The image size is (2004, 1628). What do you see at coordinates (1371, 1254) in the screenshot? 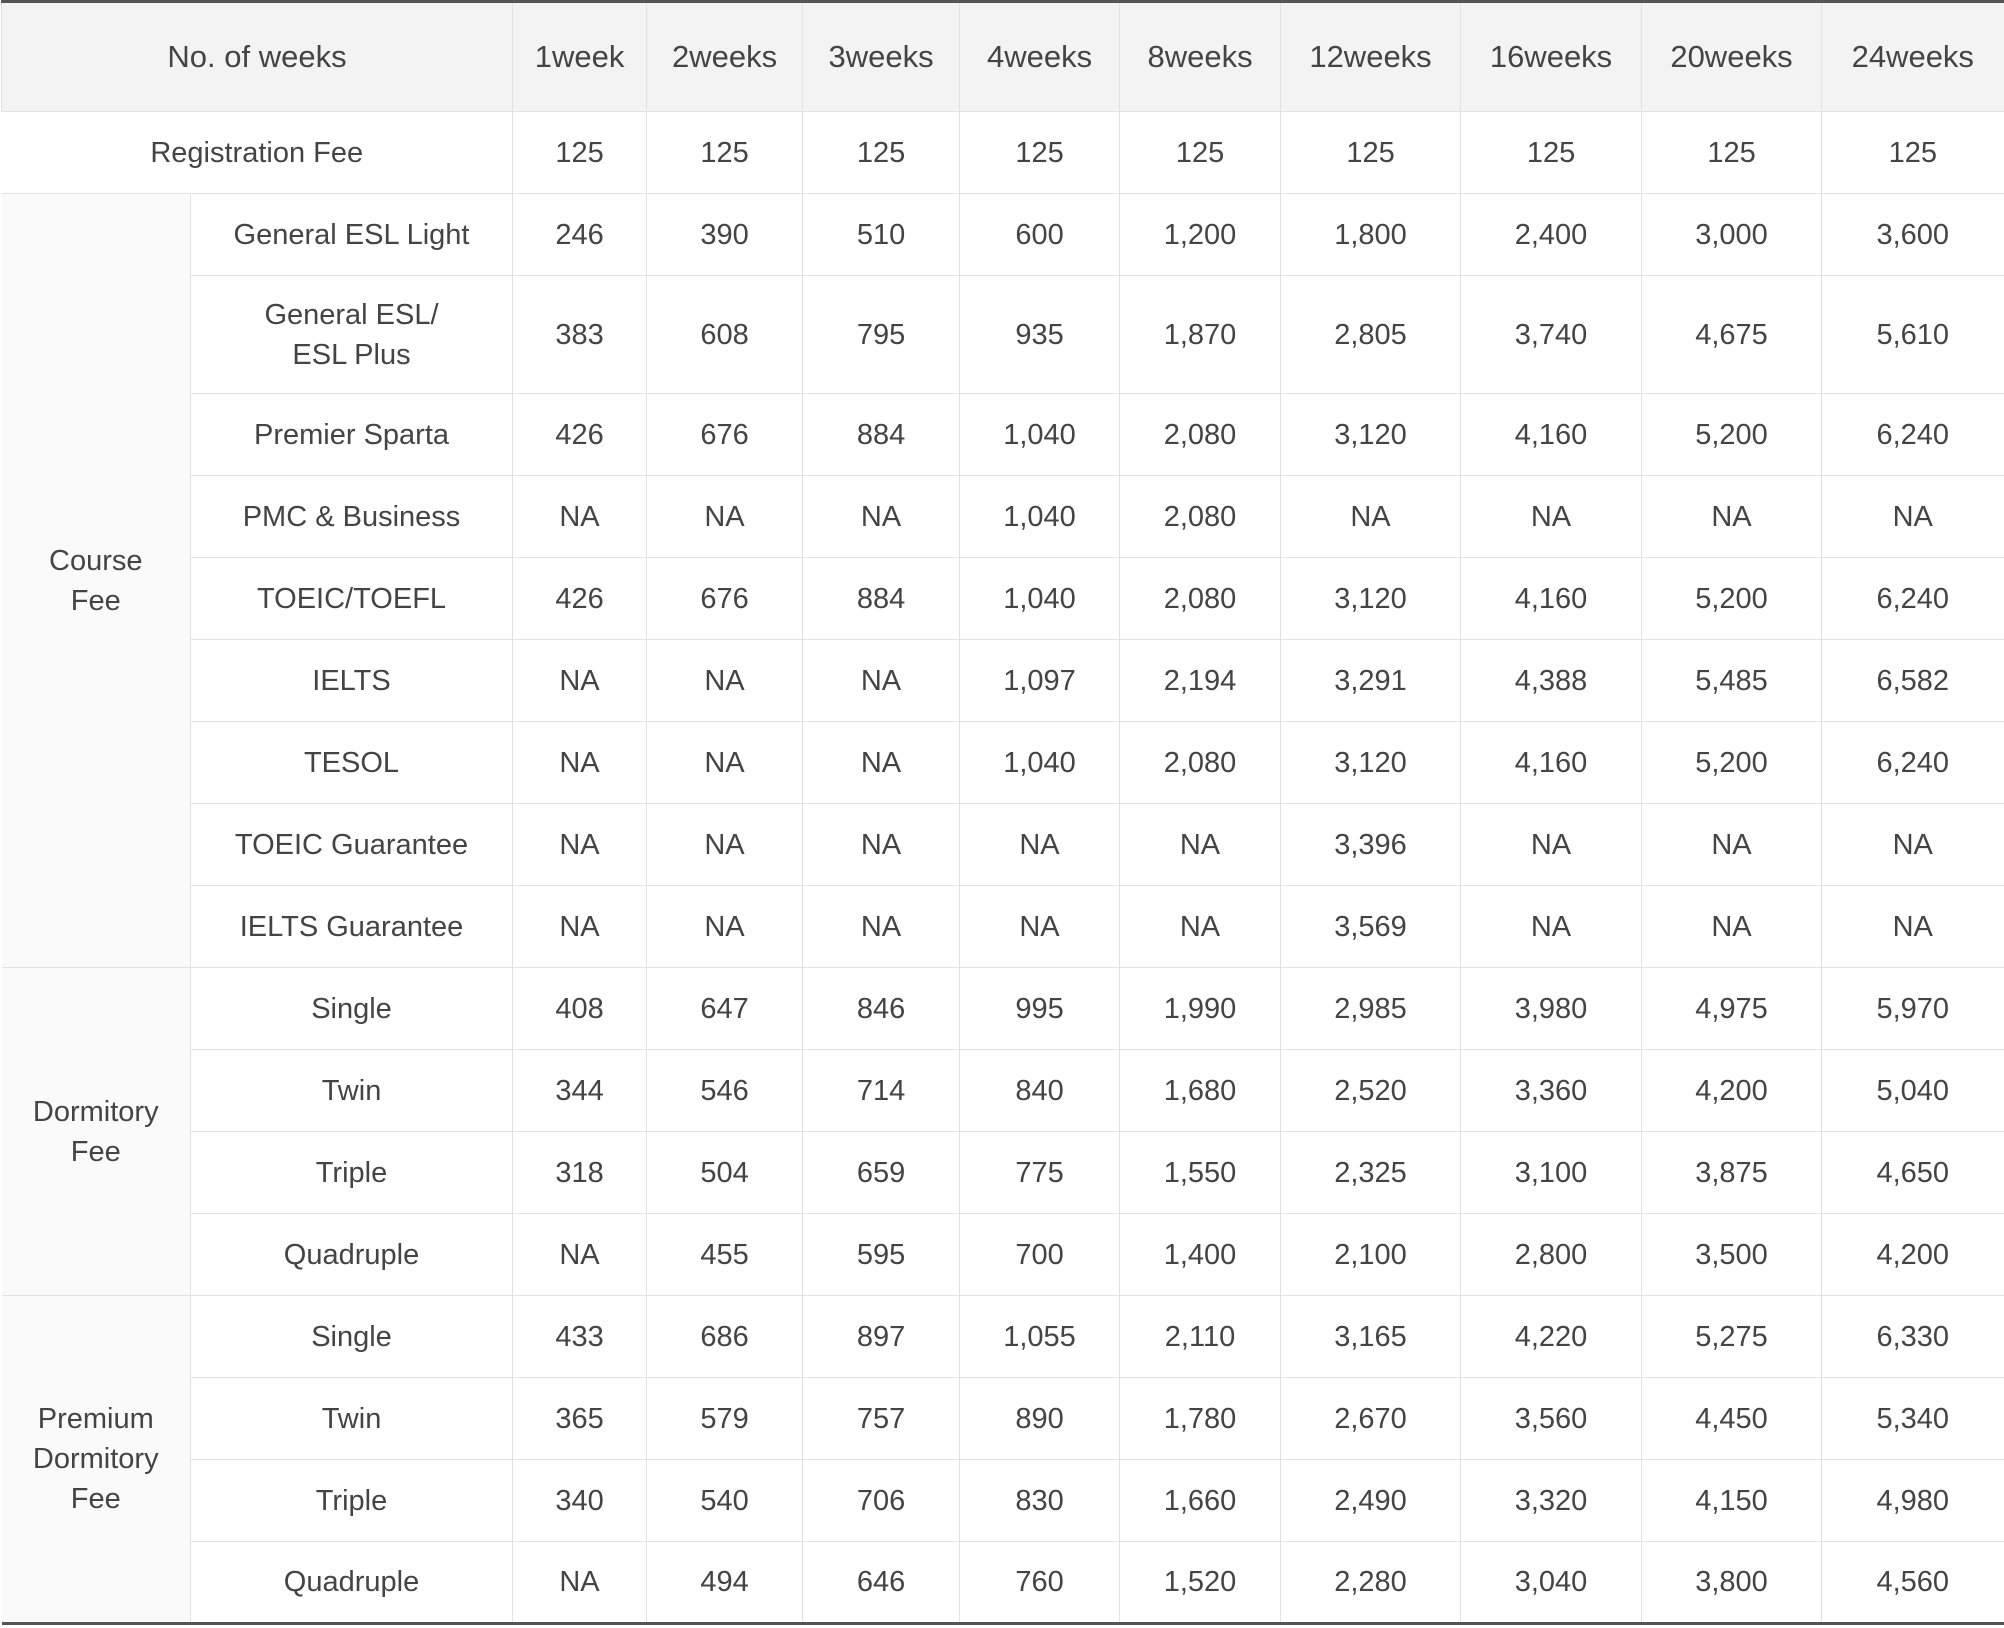
I see `fee-cell: 2,100` at bounding box center [1371, 1254].